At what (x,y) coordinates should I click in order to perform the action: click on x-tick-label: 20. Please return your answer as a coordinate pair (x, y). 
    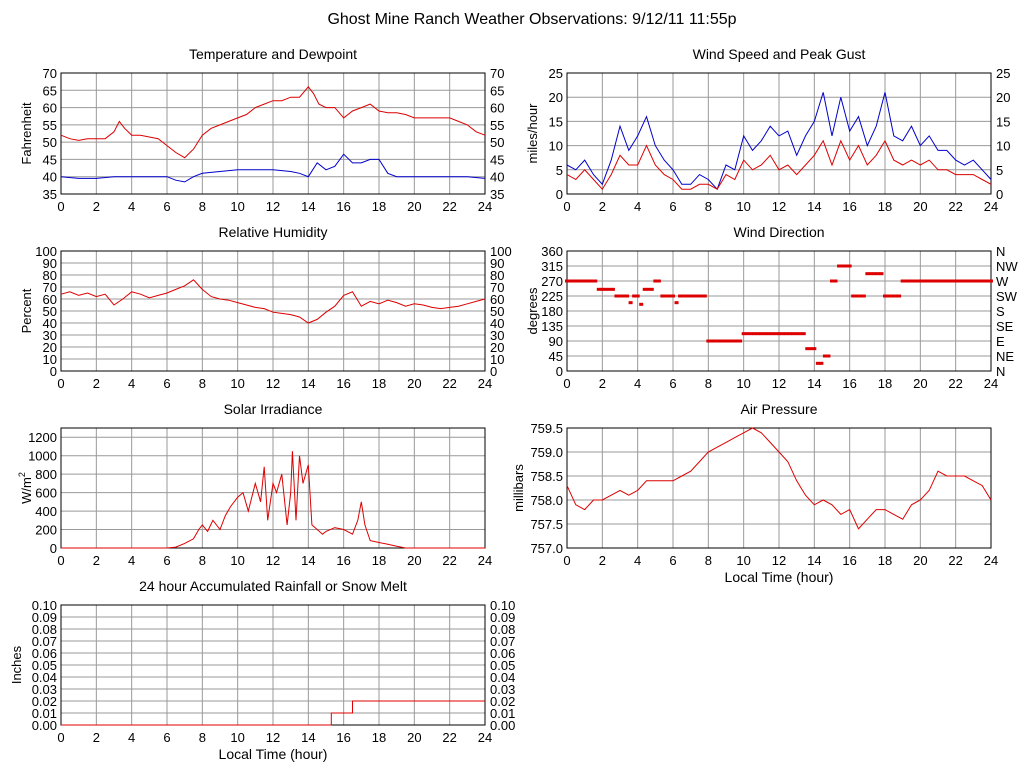
    Looking at the image, I should click on (920, 383).